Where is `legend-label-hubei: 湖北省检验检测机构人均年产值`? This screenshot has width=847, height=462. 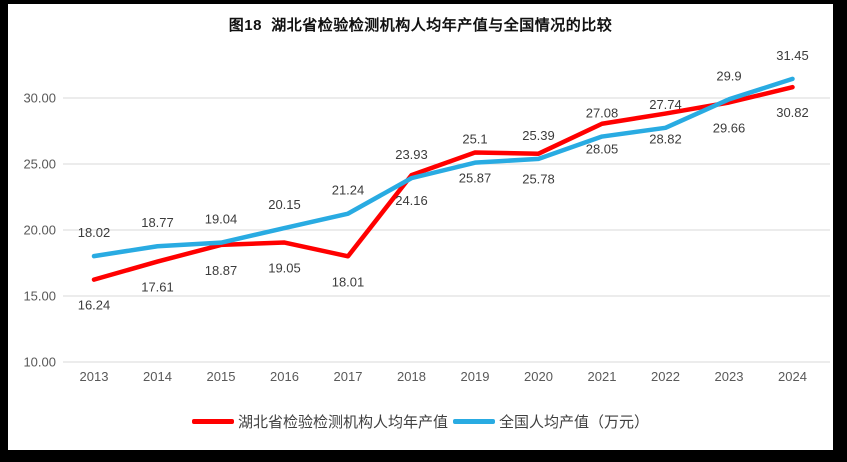
legend-label-hubei: 湖北省检验检测机构人均年产值 is located at coordinates (342, 422).